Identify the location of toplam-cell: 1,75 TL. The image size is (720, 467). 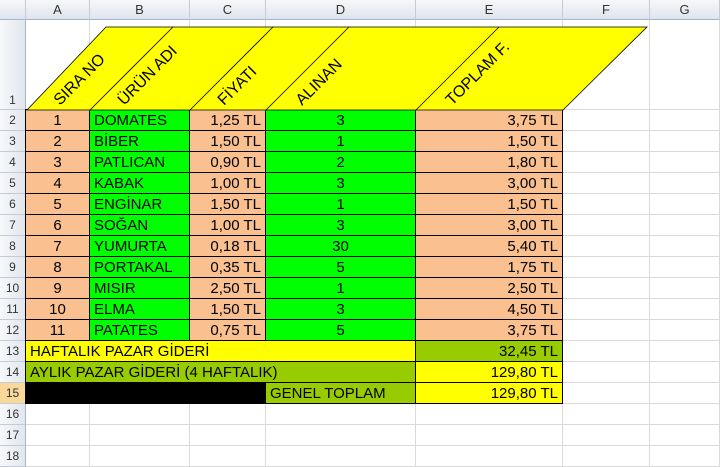
(489, 267).